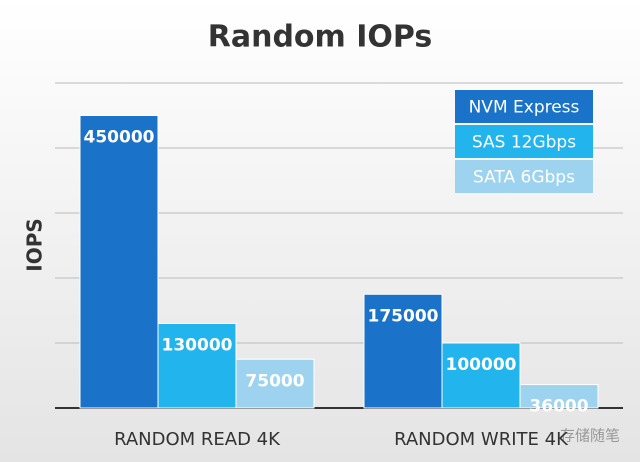  I want to click on value-label: 450000, so click(119, 138).